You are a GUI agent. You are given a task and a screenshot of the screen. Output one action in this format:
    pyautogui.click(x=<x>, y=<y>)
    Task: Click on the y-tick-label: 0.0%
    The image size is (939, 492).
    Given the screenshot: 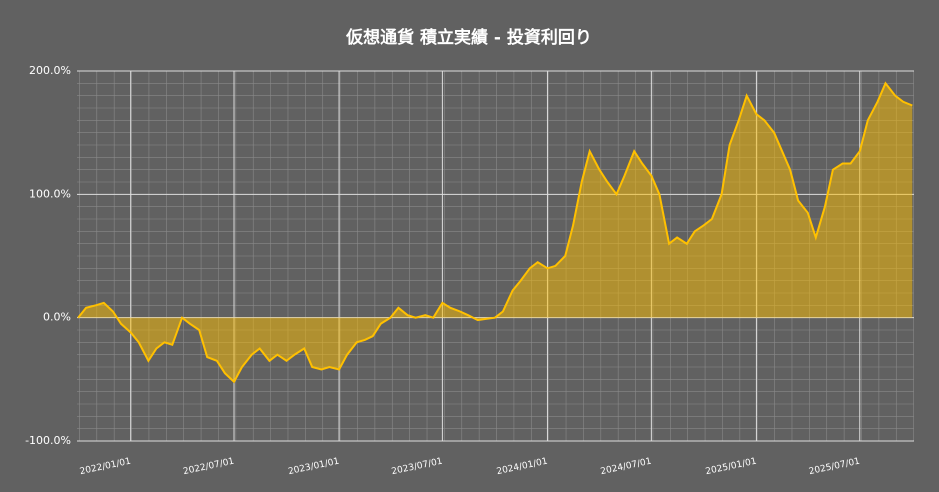 What is the action you would take?
    pyautogui.click(x=57, y=317)
    